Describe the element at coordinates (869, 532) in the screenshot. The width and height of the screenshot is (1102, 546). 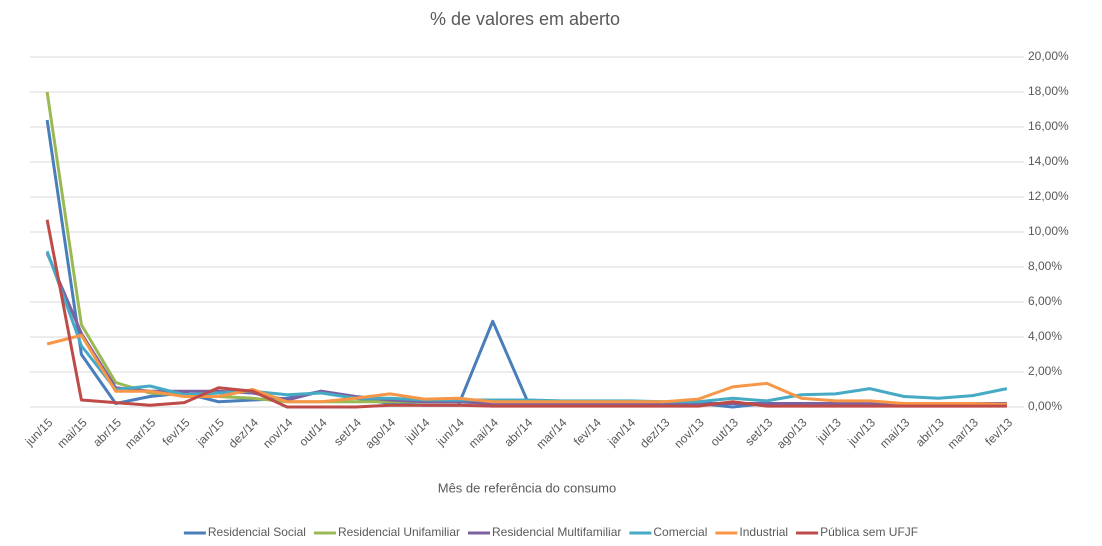
I see `legend-label: Pública sem UFJF` at that location.